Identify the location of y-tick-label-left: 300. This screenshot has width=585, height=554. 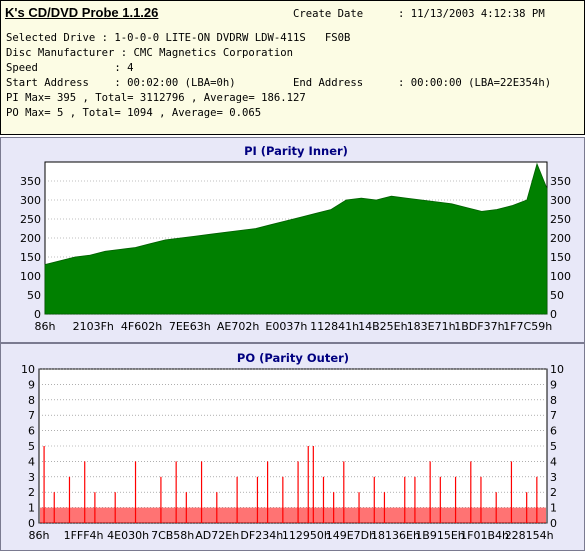
(30, 200).